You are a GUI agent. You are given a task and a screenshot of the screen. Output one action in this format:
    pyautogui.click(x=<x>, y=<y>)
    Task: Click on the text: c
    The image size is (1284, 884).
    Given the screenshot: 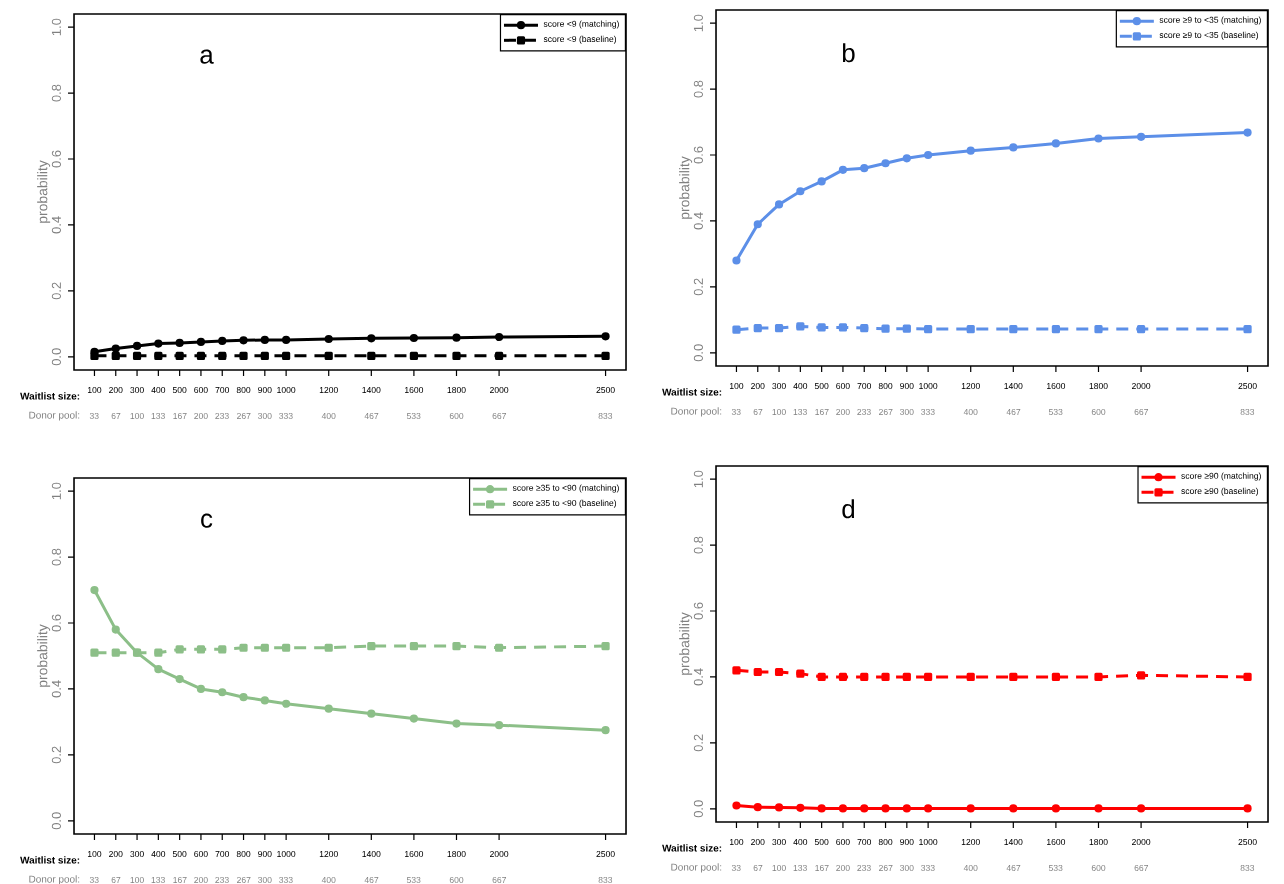 What is the action you would take?
    pyautogui.click(x=207, y=520)
    